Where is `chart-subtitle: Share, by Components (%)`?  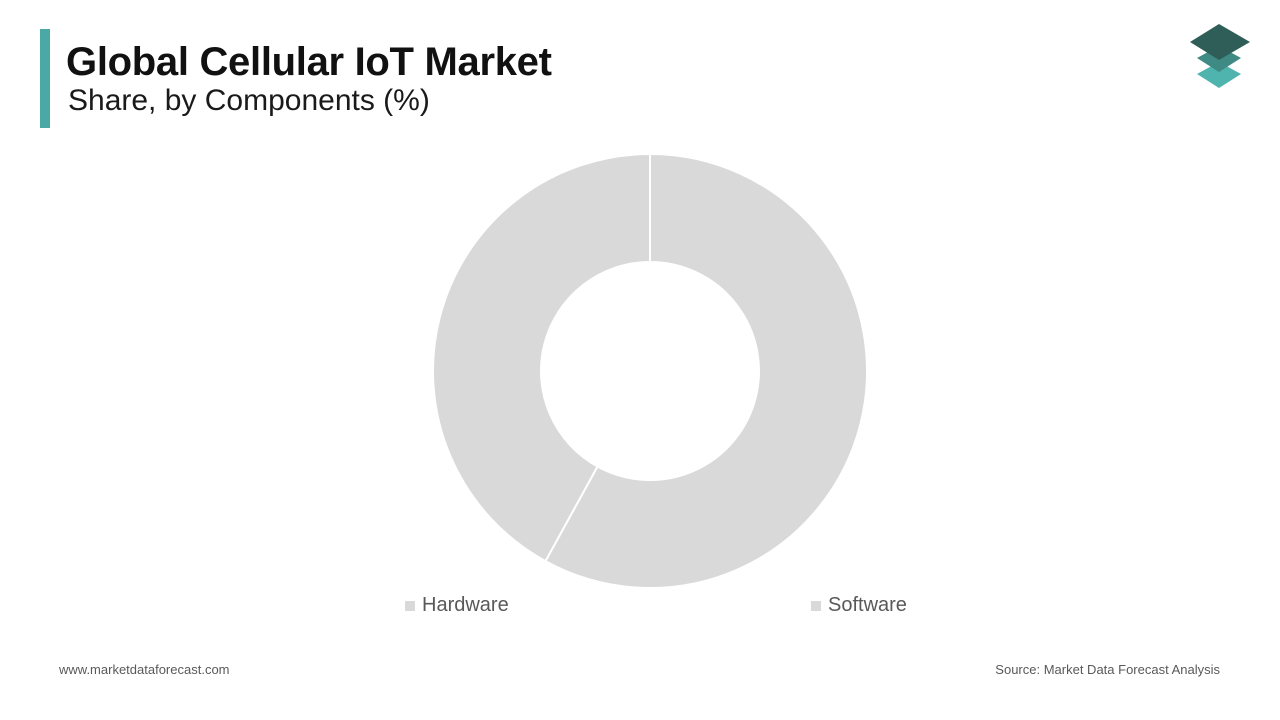
chart-subtitle: Share, by Components (%) is located at coordinates (249, 100).